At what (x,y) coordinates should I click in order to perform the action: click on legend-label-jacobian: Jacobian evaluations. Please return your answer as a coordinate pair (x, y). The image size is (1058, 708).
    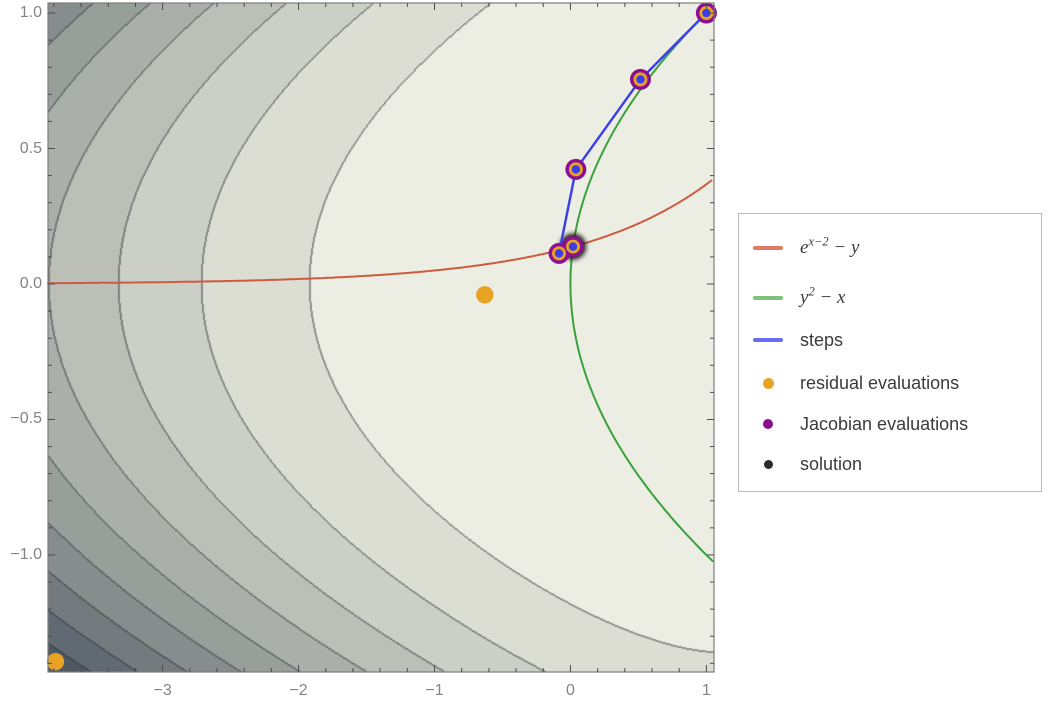
    Looking at the image, I should click on (884, 423).